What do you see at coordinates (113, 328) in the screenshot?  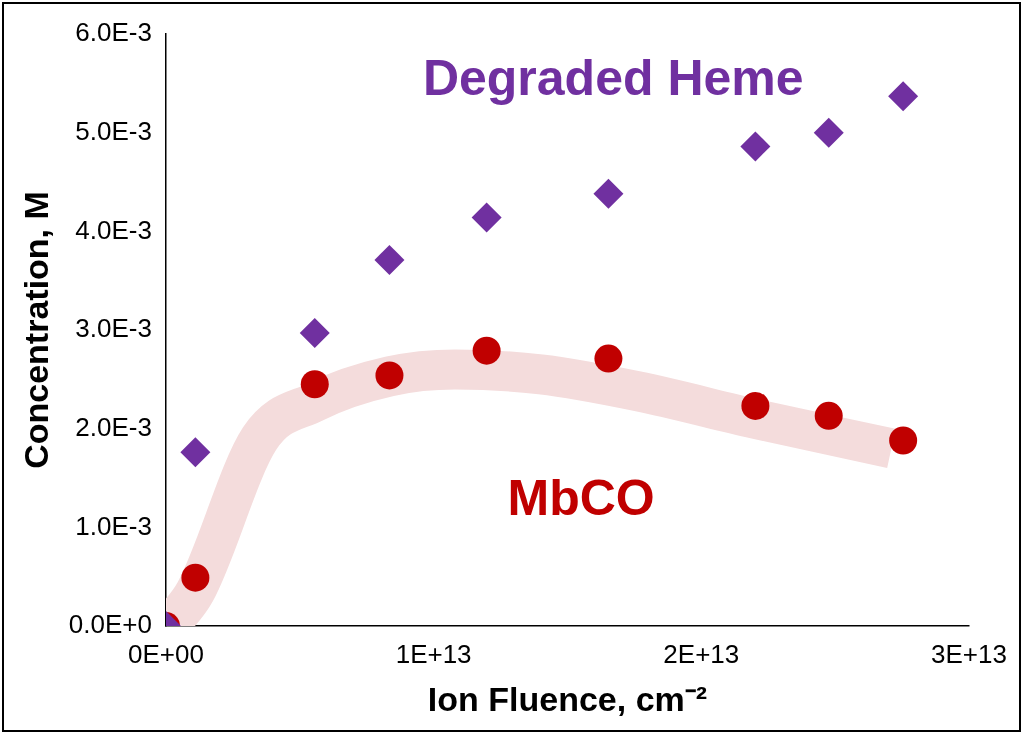 I see `y-tick-label: 3.0E-3` at bounding box center [113, 328].